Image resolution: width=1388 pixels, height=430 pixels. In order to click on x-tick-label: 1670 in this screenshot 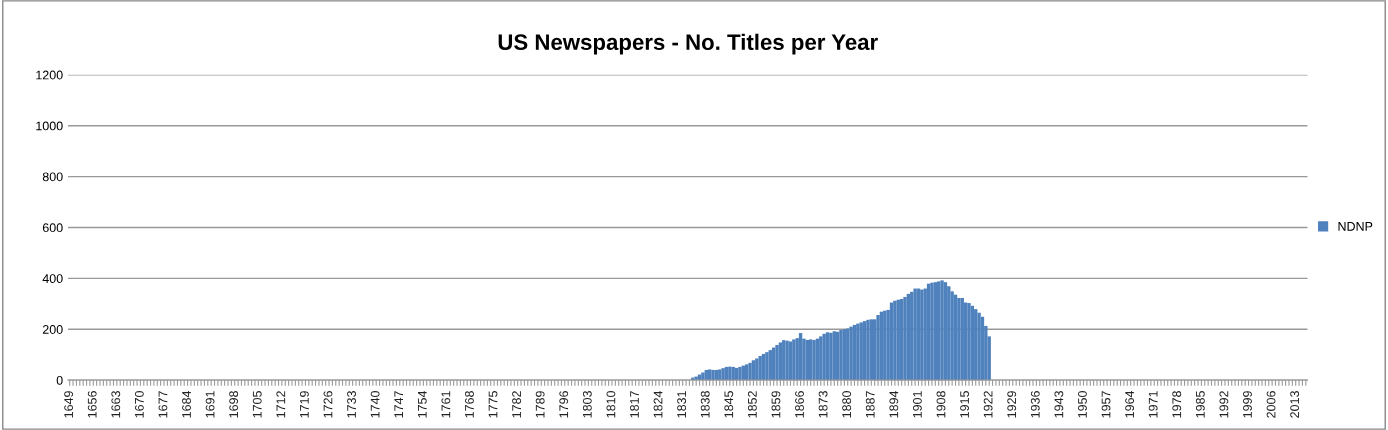, I will do `click(139, 404)`.